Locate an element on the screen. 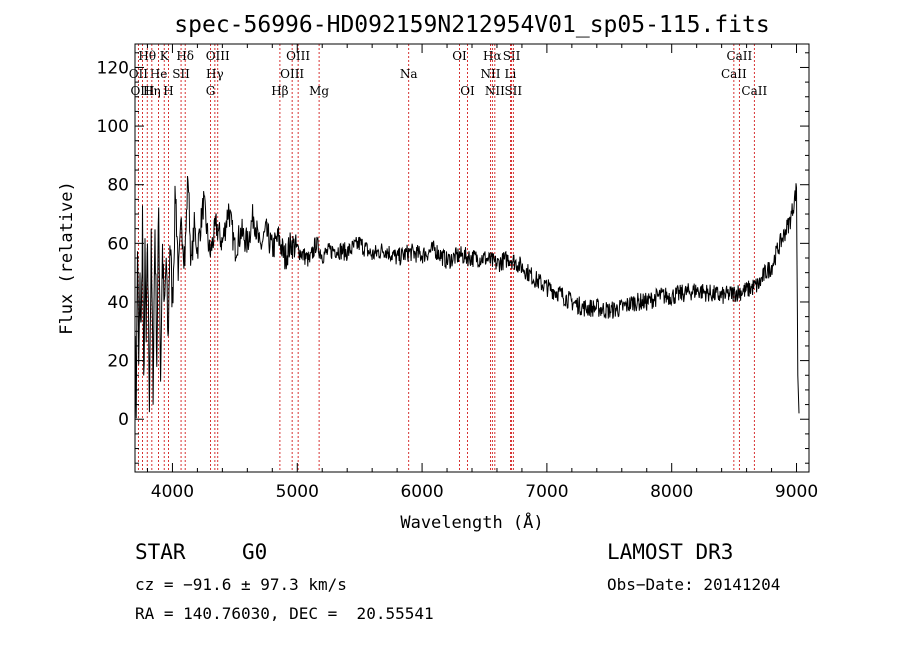  x-axis-label: Wavelength (Å) is located at coordinates (471, 522).